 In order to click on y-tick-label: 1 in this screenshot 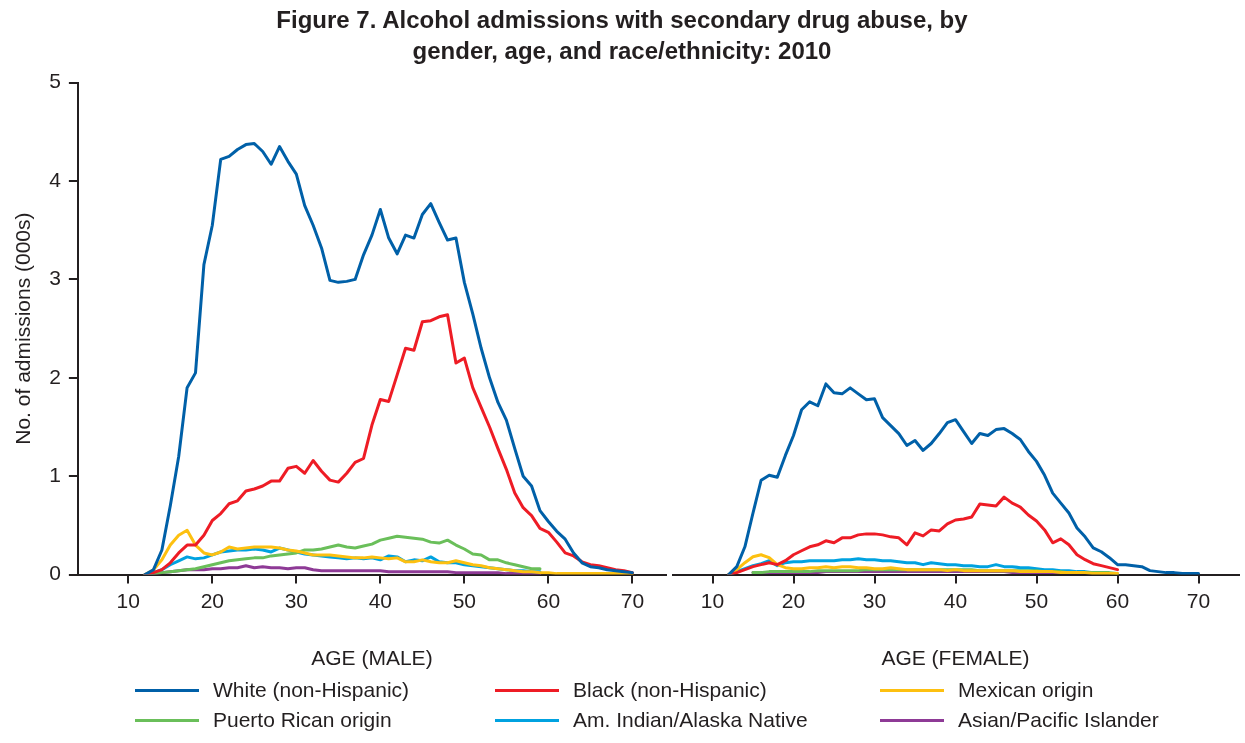, I will do `click(55, 474)`.